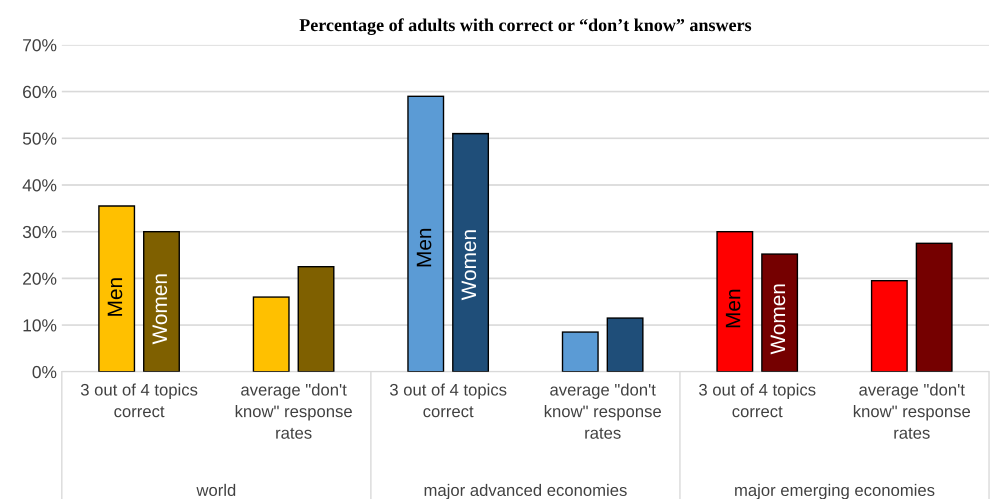 This screenshot has height=499, width=997. I want to click on y-tick-label: 0%, so click(44, 372).